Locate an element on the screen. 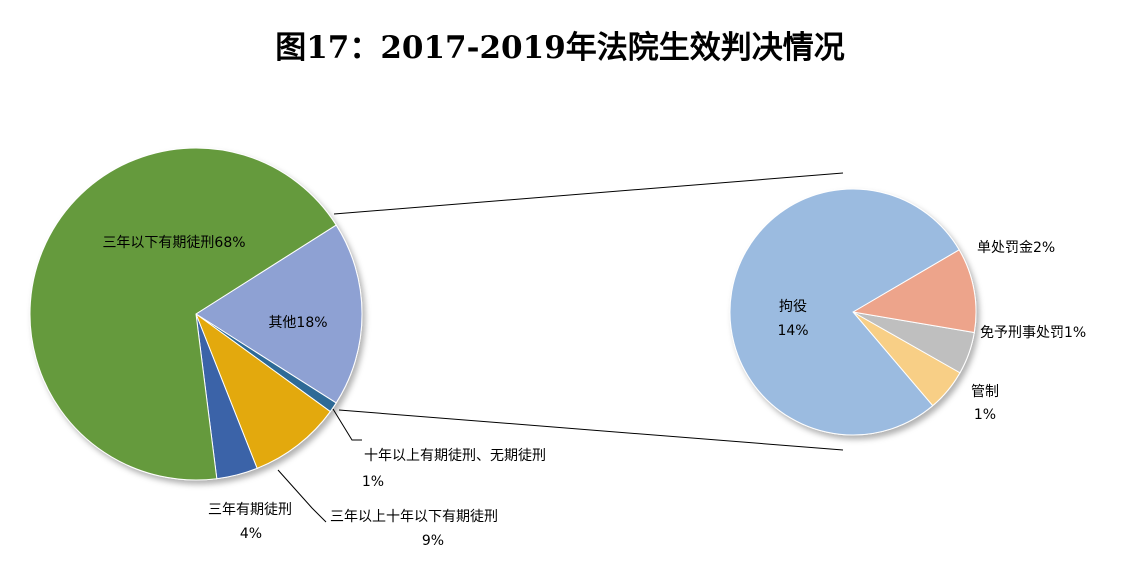 This screenshot has width=1140, height=569. leader-line-three-to-ten is located at coordinates (302, 496).